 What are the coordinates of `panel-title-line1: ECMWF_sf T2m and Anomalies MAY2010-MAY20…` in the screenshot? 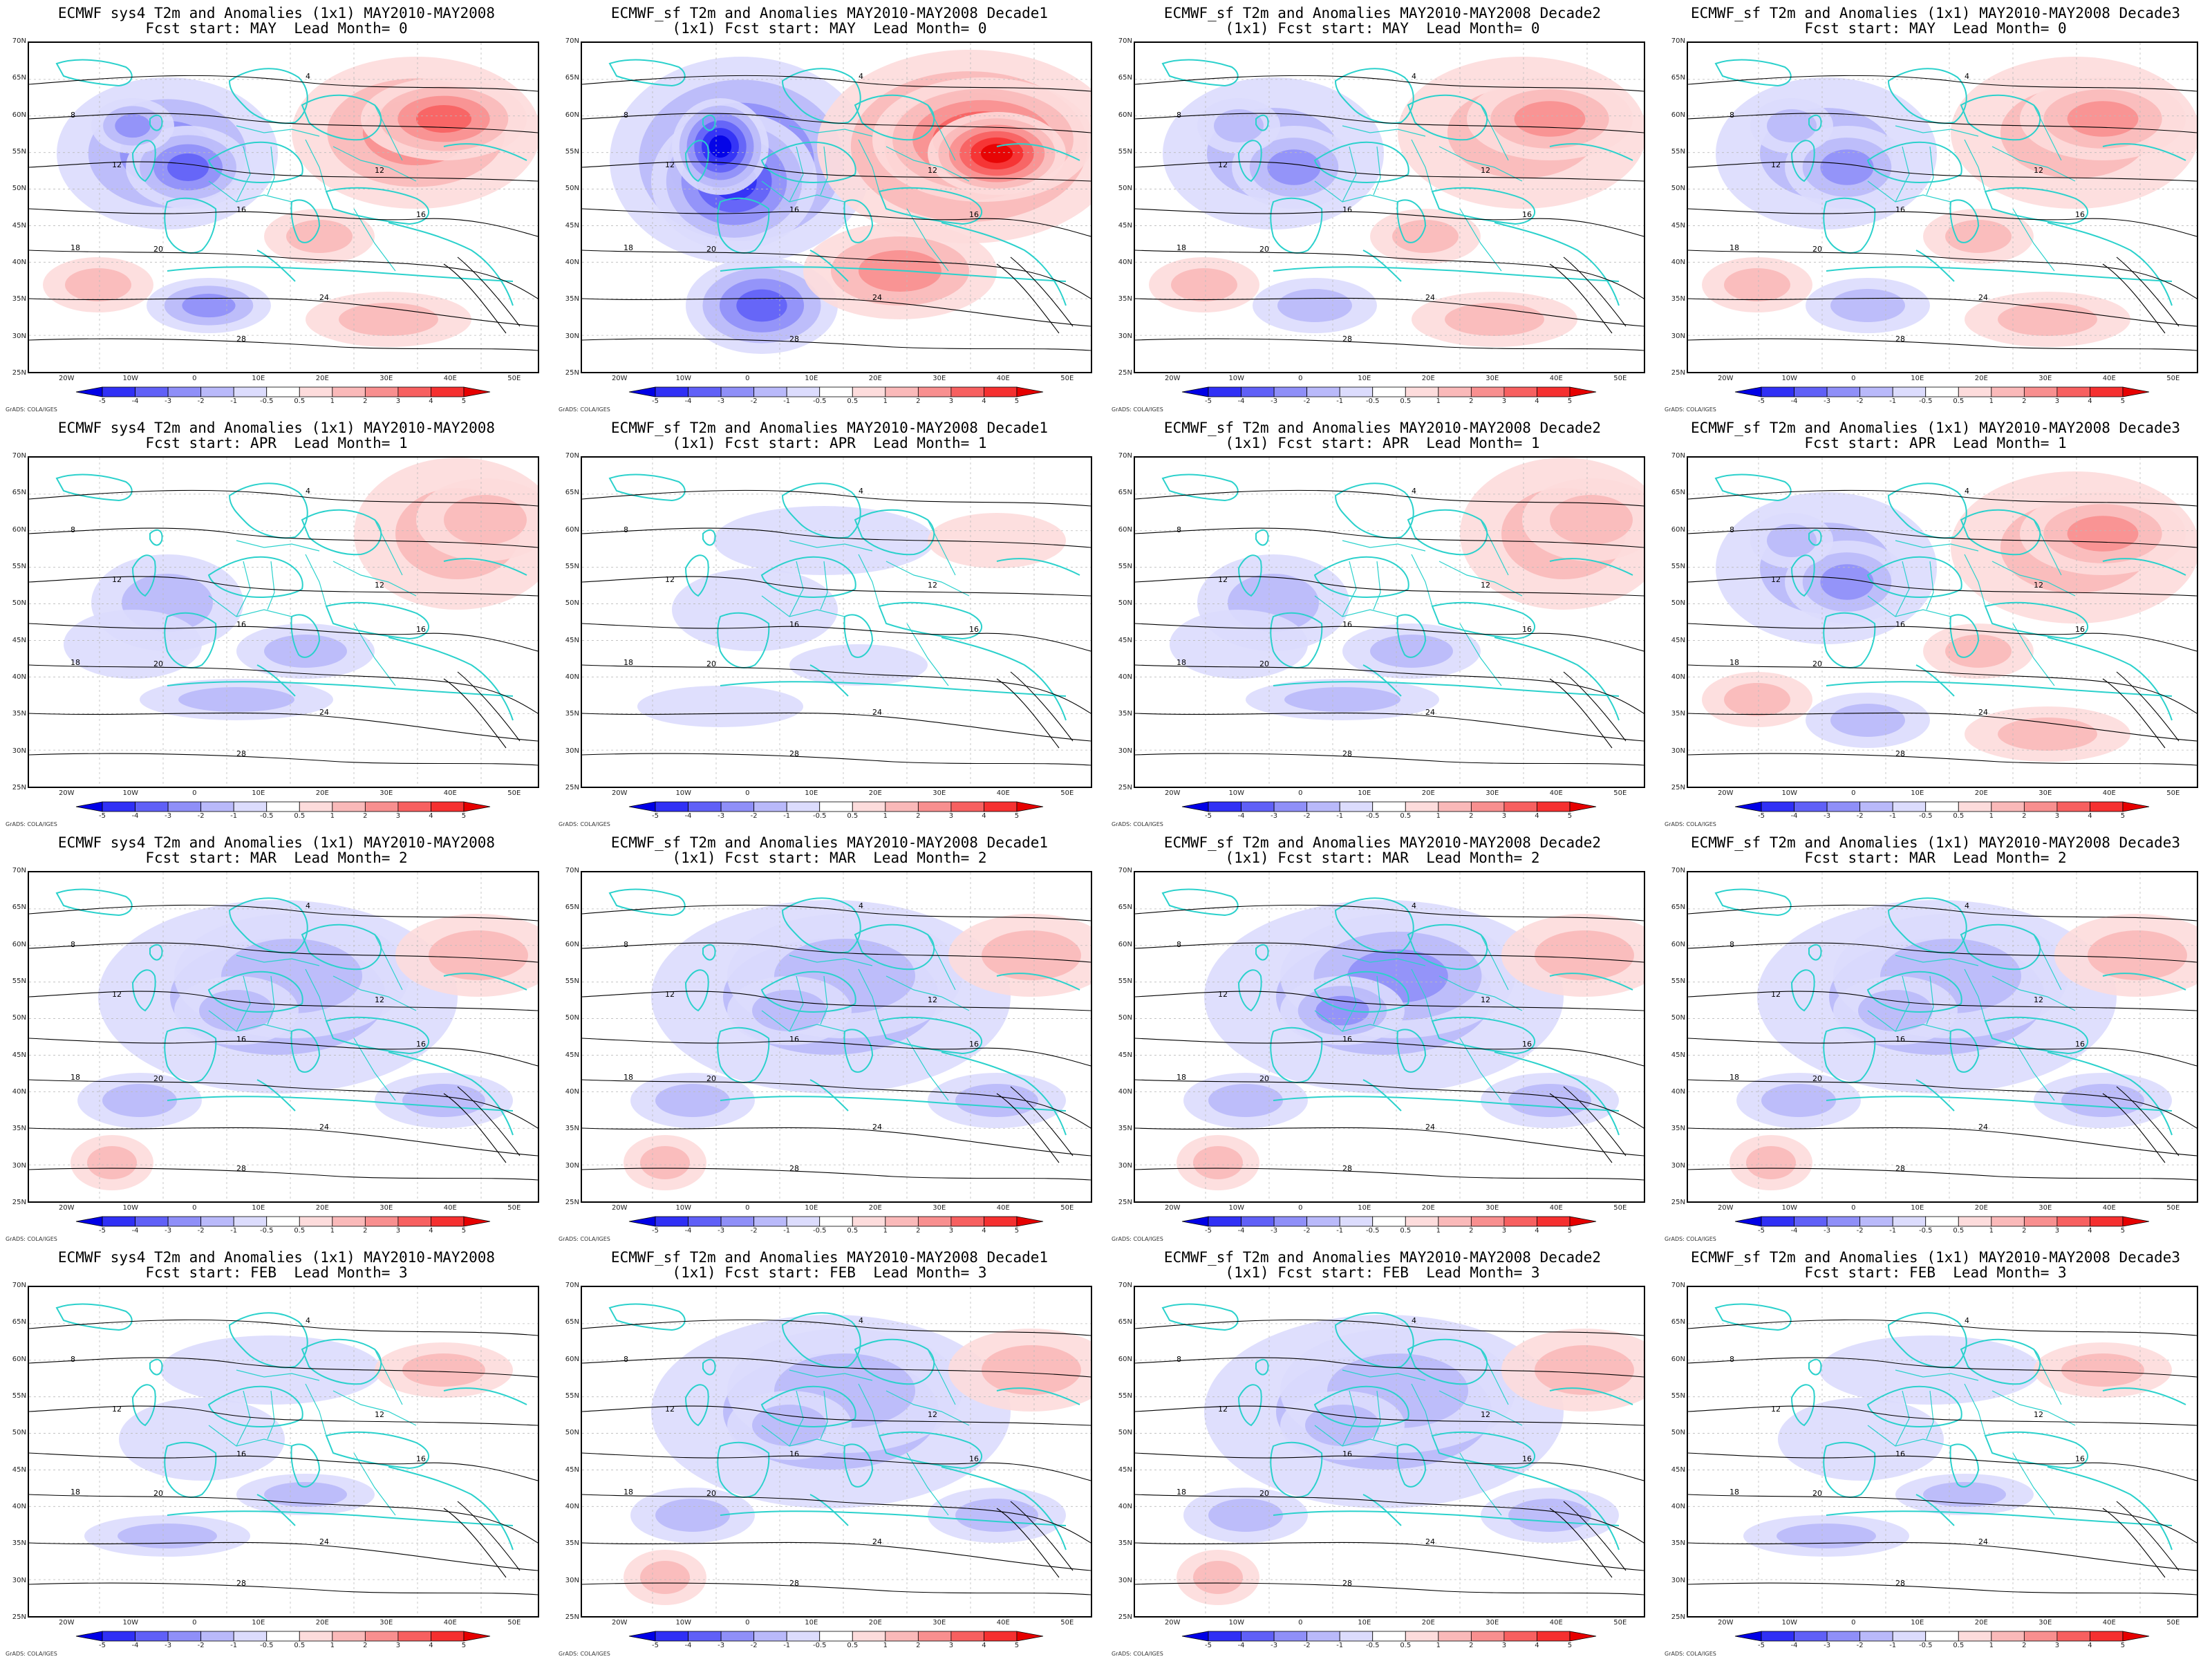 It's located at (1382, 842).